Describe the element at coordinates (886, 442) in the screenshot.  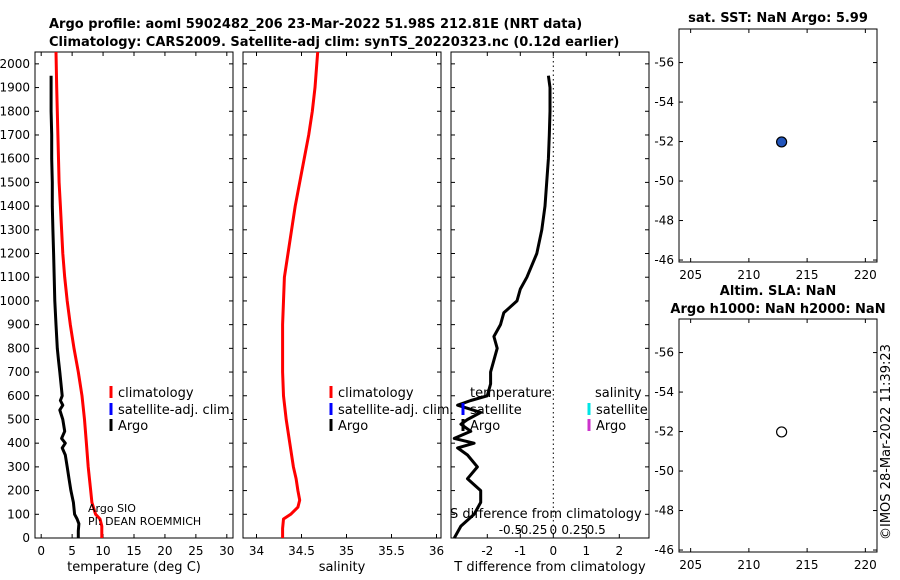
I see `copyright-stamp: ©IMOS 28-Mar-2022 11:39:23` at that location.